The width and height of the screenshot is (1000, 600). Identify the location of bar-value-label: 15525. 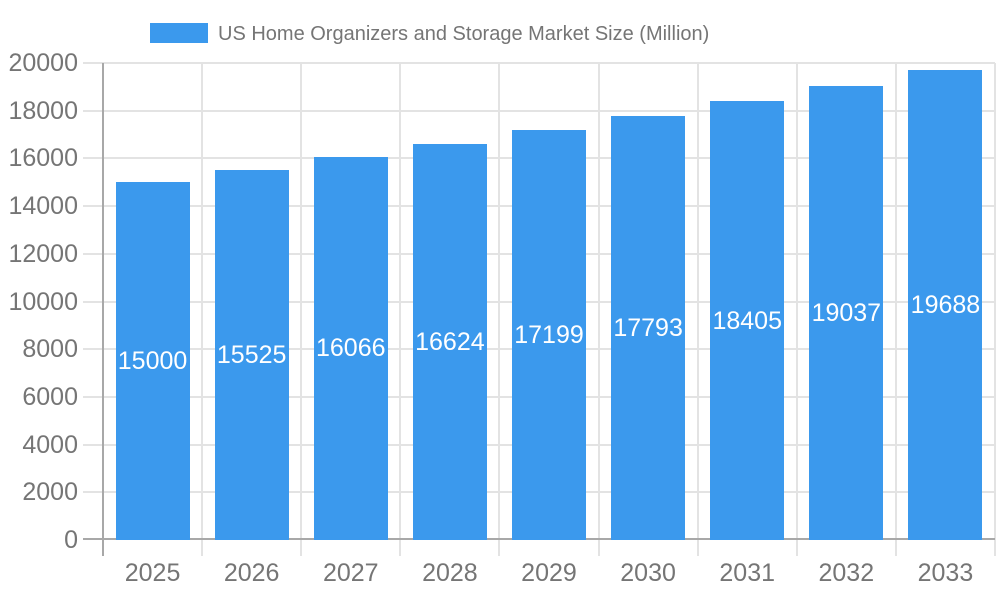
(251, 354).